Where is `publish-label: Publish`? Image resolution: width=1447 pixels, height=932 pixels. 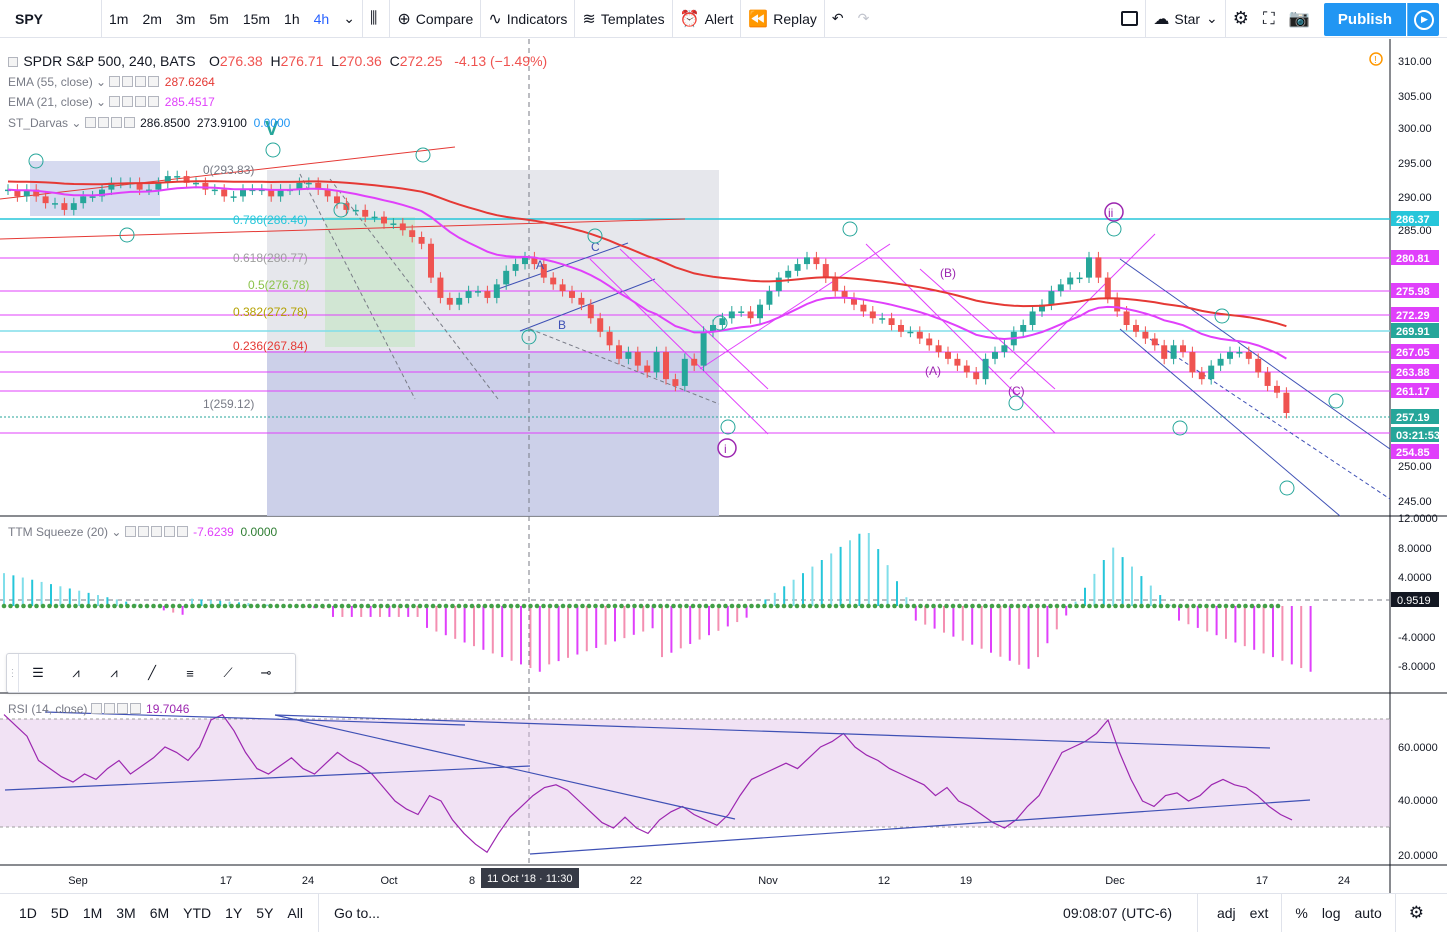 publish-label: Publish is located at coordinates (1365, 19).